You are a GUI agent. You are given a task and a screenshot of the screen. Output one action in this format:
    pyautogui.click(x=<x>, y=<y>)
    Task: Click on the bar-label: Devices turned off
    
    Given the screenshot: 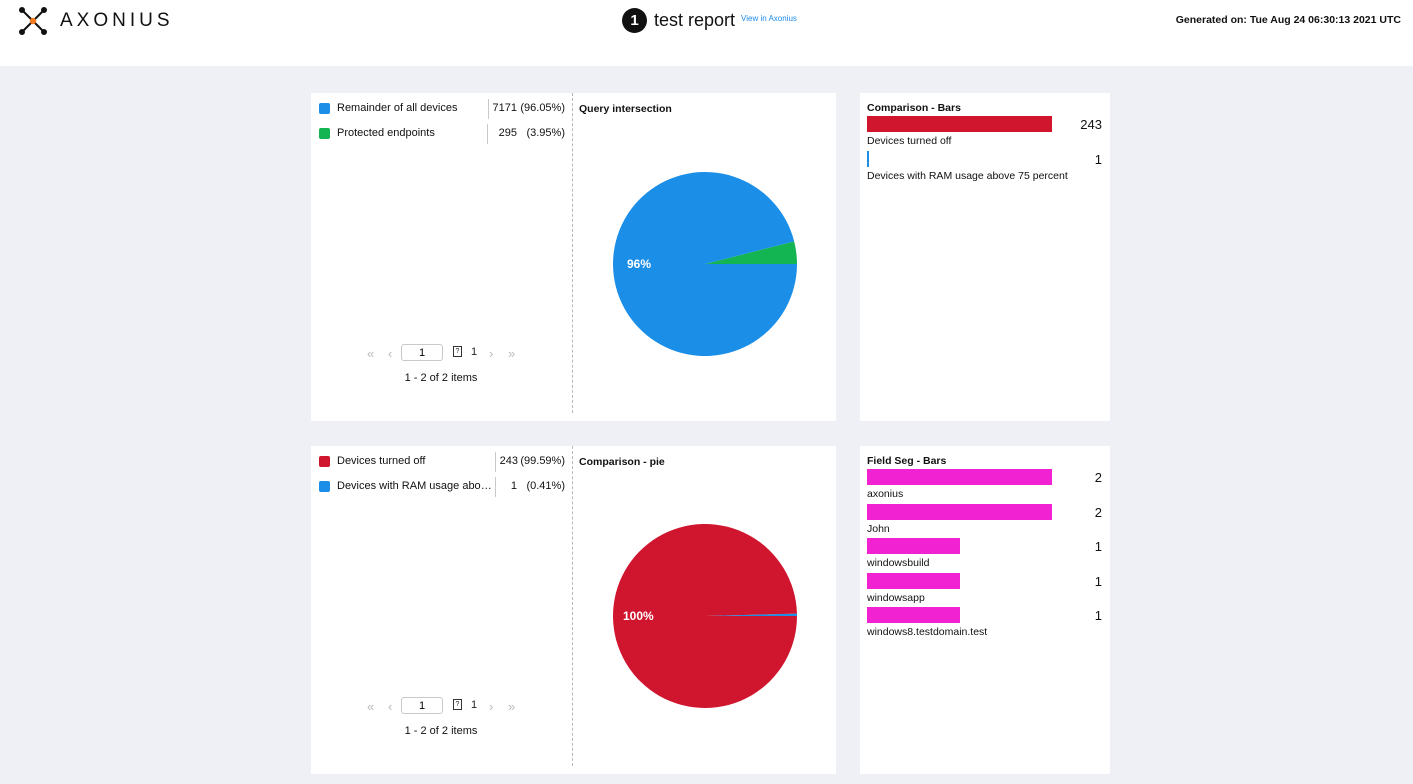 What is the action you would take?
    pyautogui.click(x=909, y=141)
    